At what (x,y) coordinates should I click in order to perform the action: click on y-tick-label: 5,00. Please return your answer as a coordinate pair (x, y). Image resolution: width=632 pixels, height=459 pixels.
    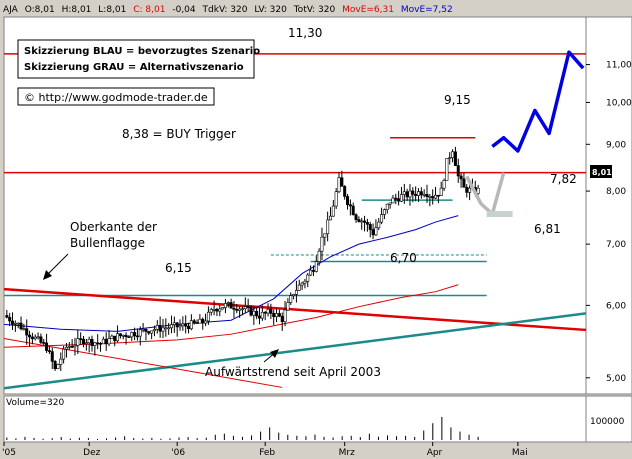
    Looking at the image, I should click on (616, 379).